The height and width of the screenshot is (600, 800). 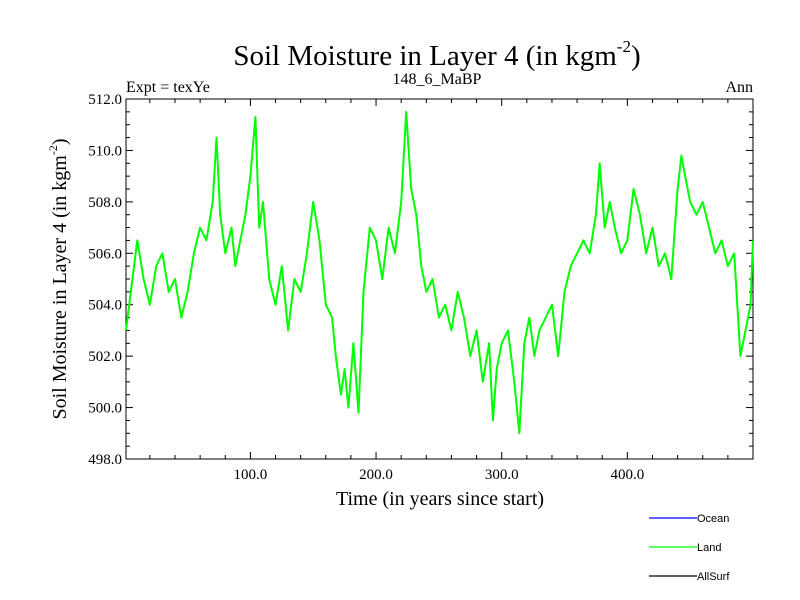 I want to click on y-tick-label: 512.0, so click(x=105, y=100).